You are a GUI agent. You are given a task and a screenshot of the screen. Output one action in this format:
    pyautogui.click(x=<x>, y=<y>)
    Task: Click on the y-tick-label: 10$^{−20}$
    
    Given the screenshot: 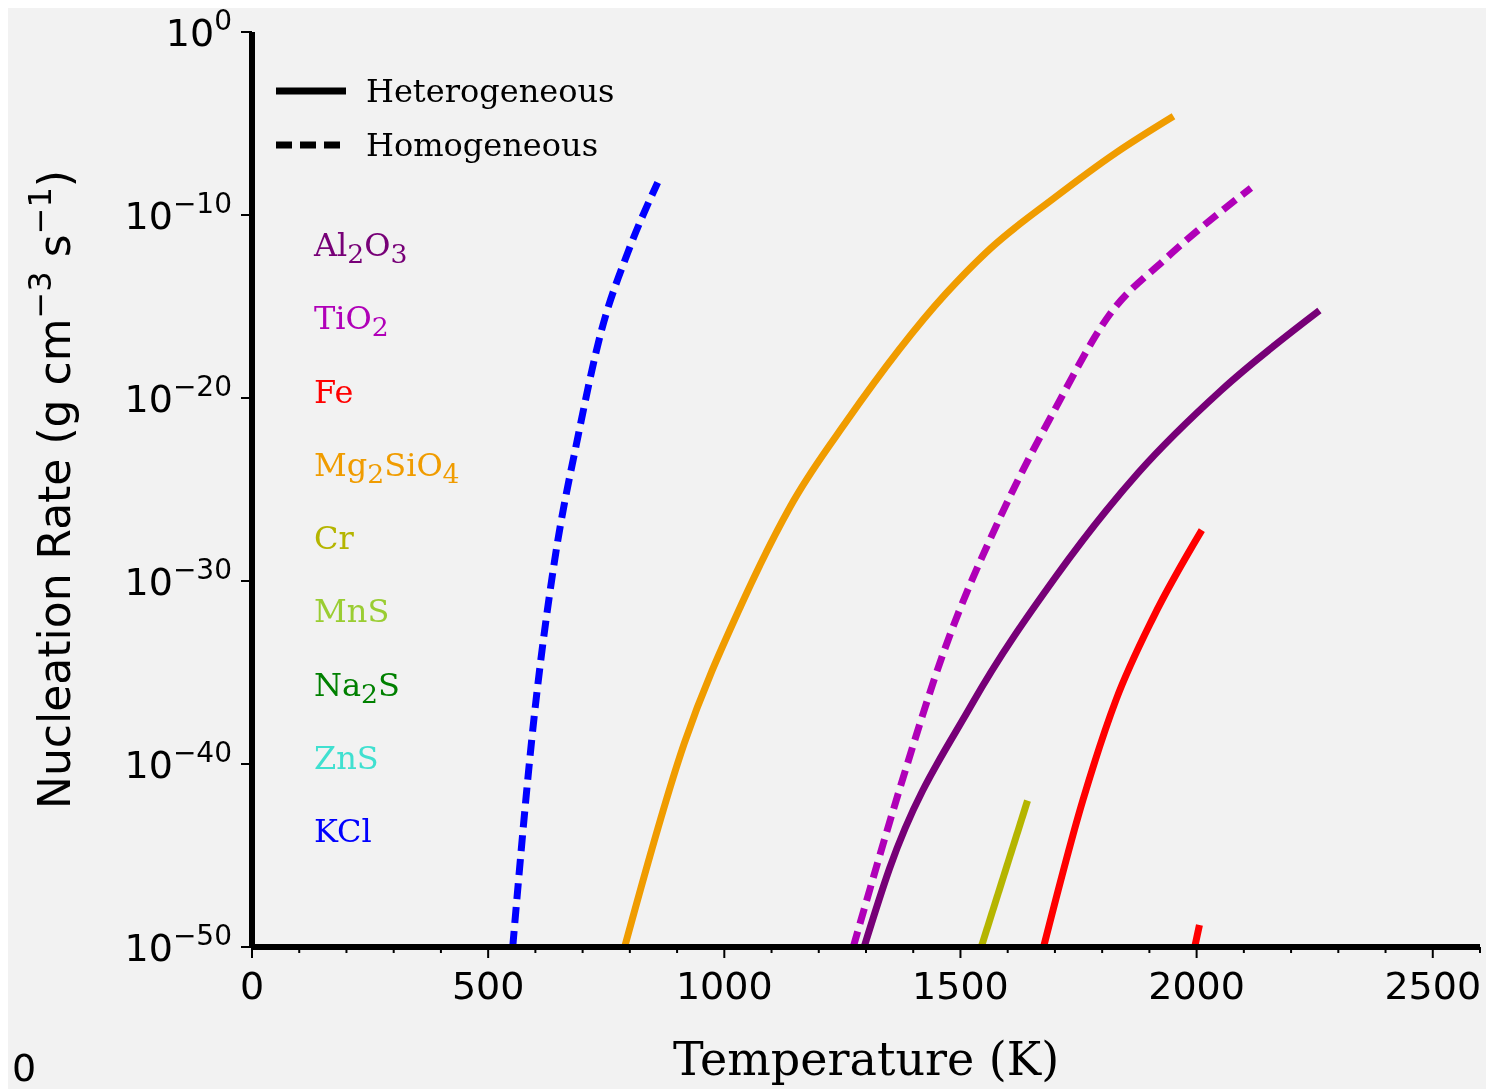 What is the action you would take?
    pyautogui.click(x=178, y=395)
    